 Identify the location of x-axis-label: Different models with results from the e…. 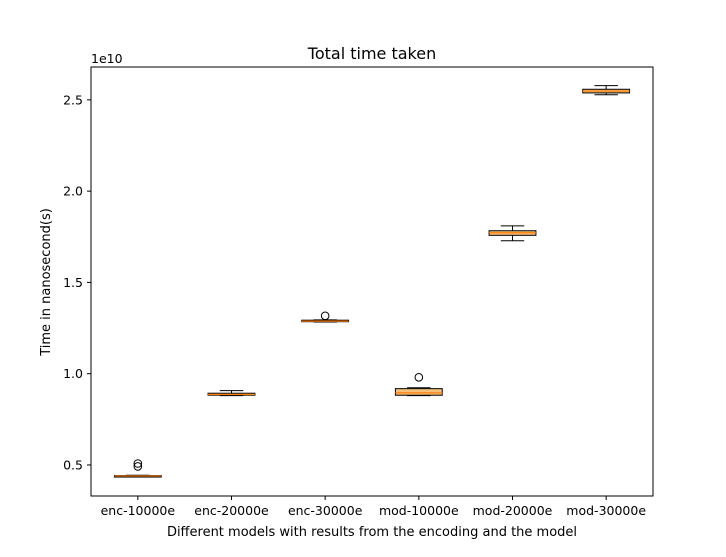
(372, 532).